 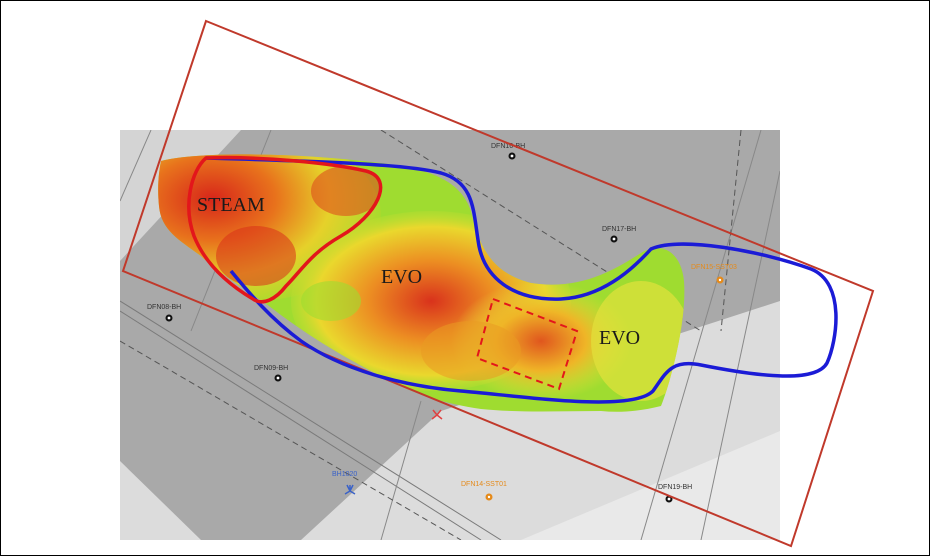 I want to click on target-zone-box, so click(x=527, y=344).